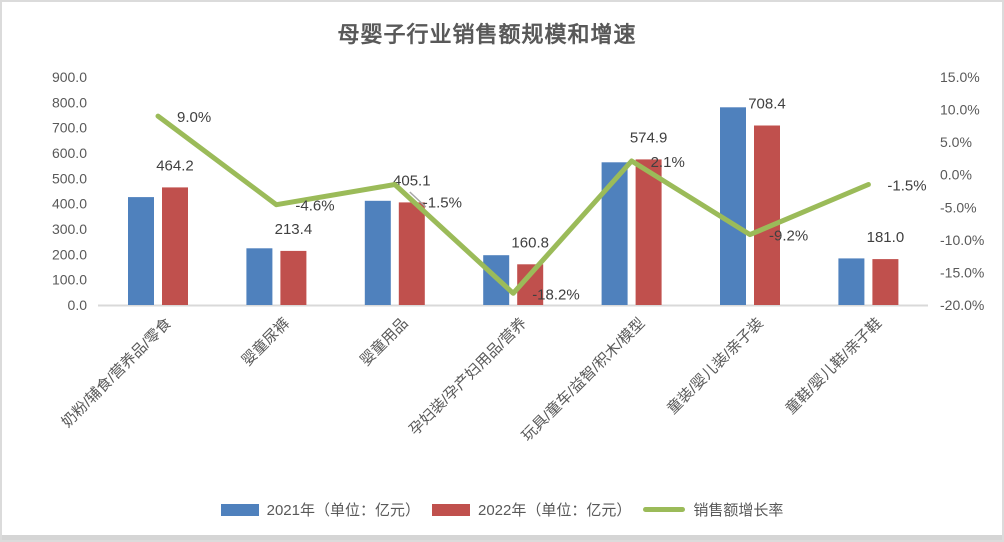  Describe the element at coordinates (194, 117) in the screenshot. I see `growth-rate-data-label: 9.0%` at that location.